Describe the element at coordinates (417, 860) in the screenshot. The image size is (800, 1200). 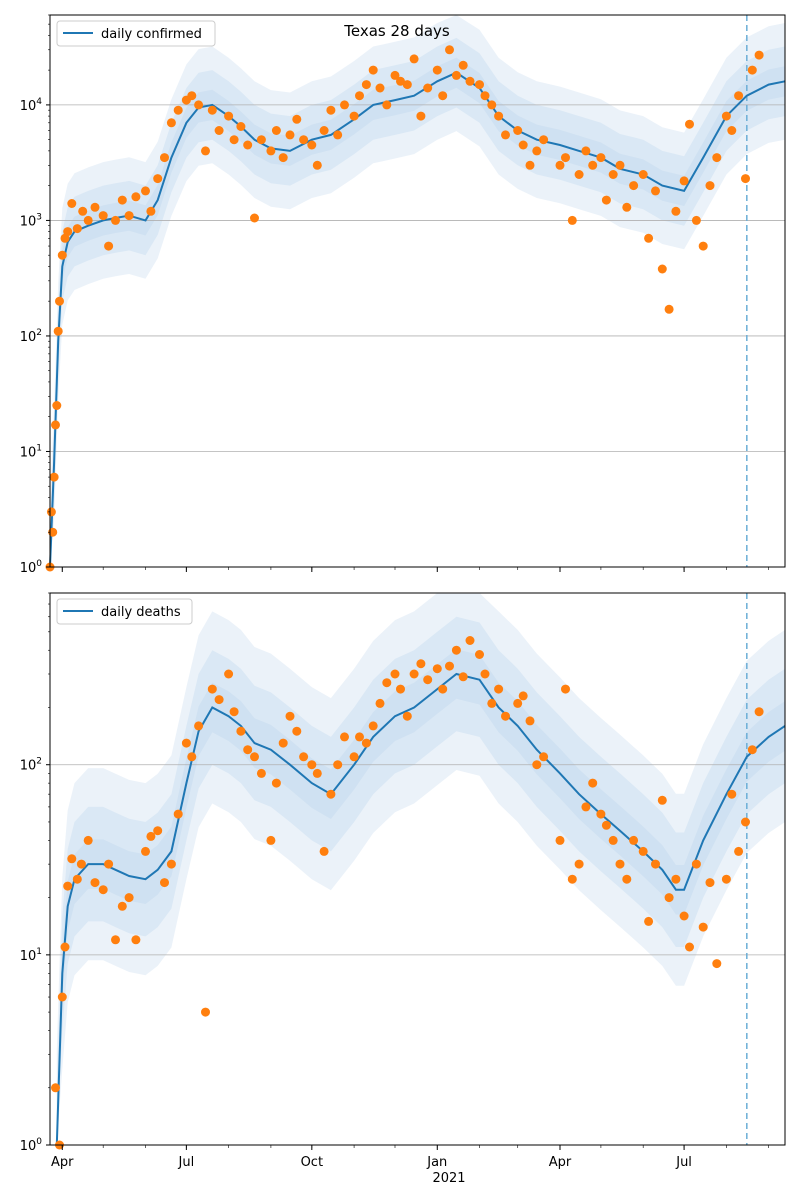
I see `y-gridlines` at that location.